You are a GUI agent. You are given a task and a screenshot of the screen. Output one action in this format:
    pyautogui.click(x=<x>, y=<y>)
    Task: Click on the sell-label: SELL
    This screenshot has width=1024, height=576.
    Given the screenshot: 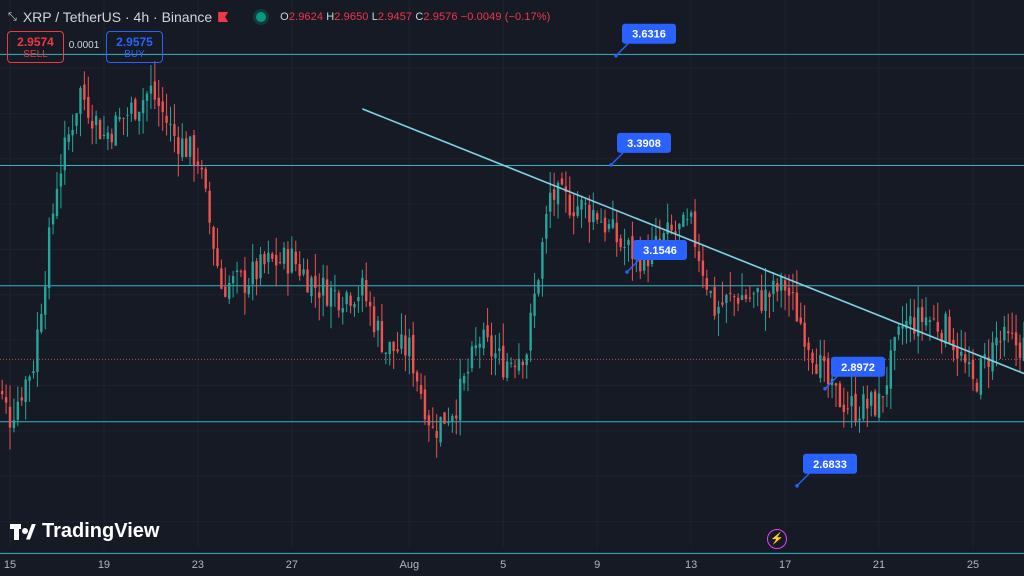 What is the action you would take?
    pyautogui.click(x=35, y=54)
    